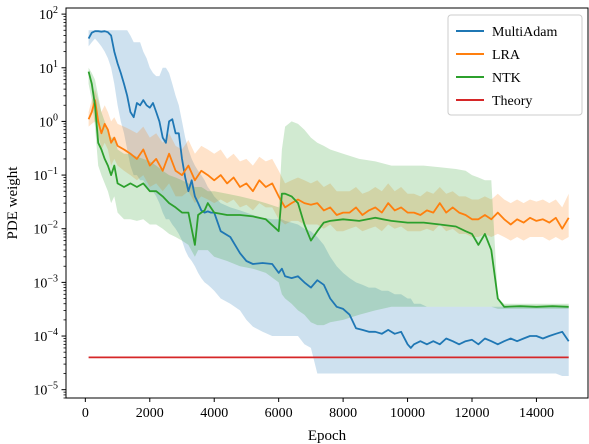 This screenshot has height=444, width=589. I want to click on y-tick-label: 10⁰, so click(48, 121).